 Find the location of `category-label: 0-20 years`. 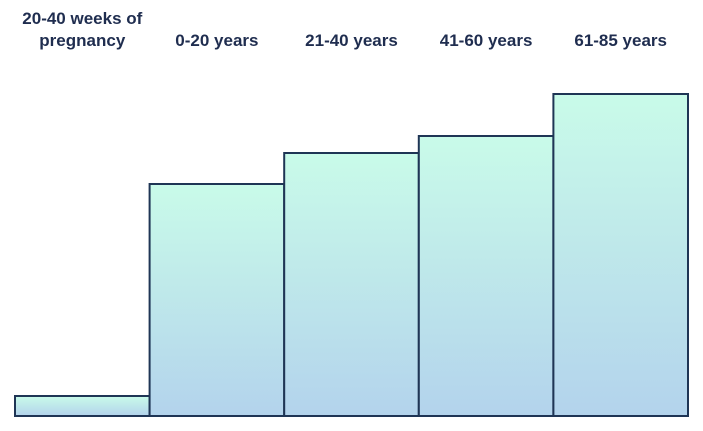

category-label: 0-20 years is located at coordinates (217, 40).